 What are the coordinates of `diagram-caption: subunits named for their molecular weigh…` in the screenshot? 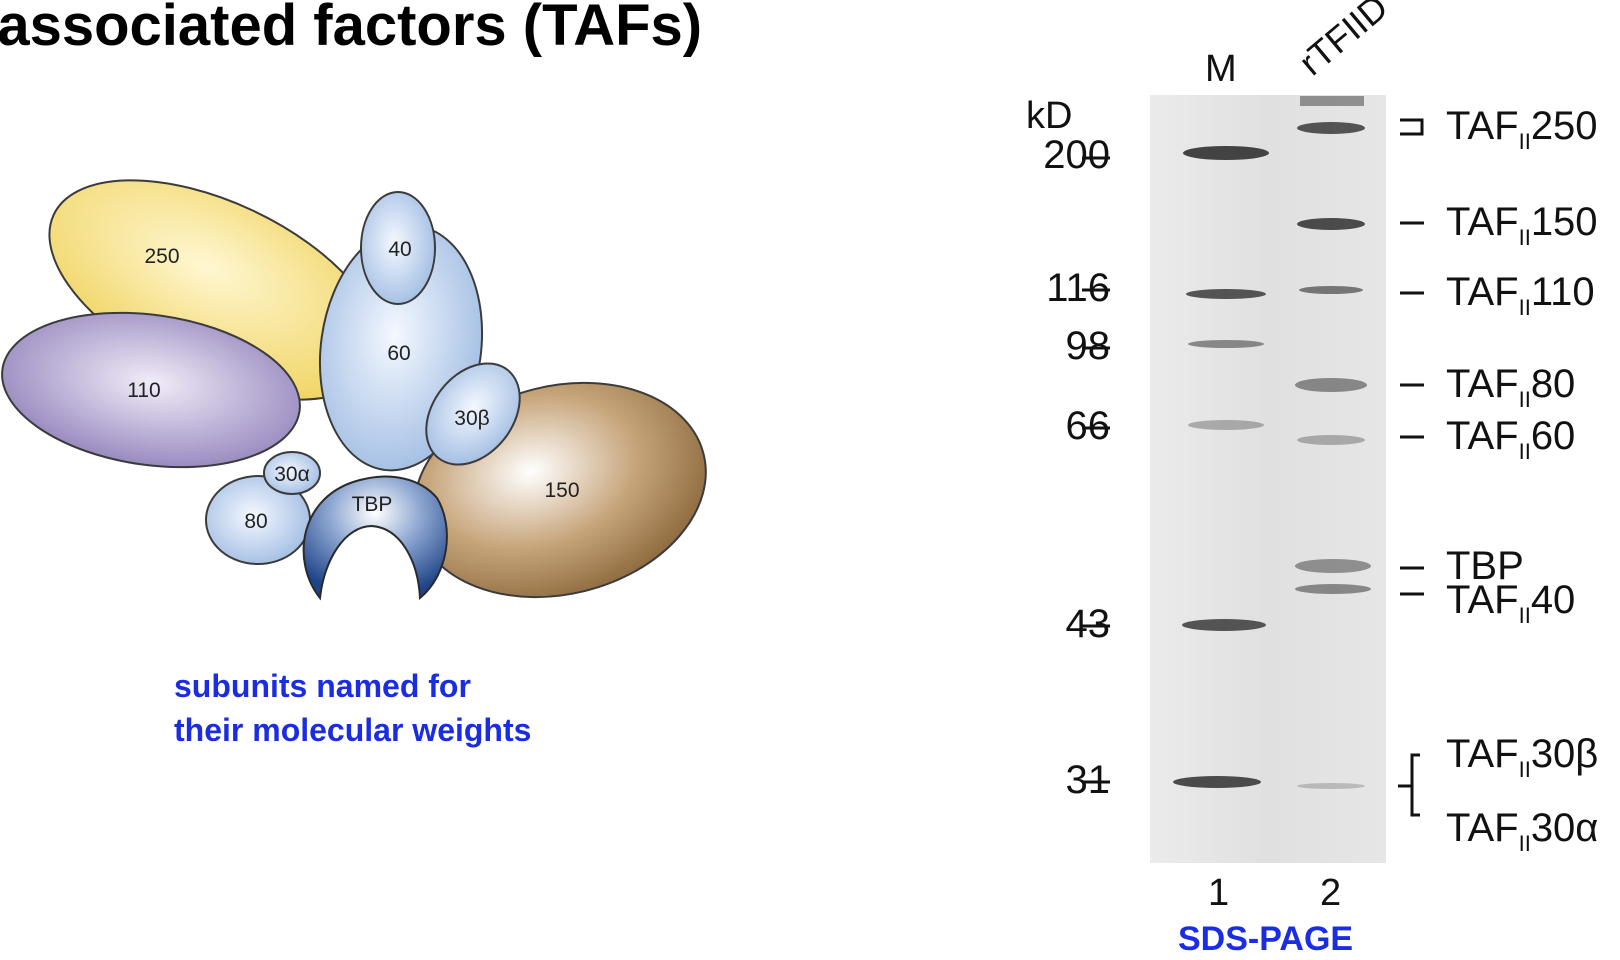 It's located at (352, 708).